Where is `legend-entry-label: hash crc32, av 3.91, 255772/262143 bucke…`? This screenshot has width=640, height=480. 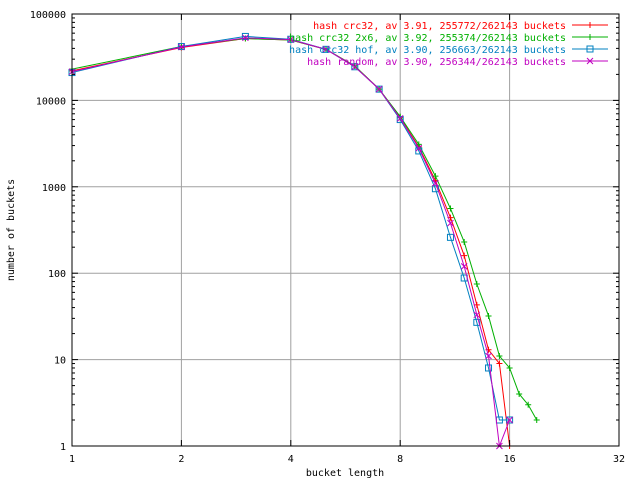
legend-entry-label: hash crc32, av 3.91, 255772/262143 bucke… is located at coordinates (439, 26).